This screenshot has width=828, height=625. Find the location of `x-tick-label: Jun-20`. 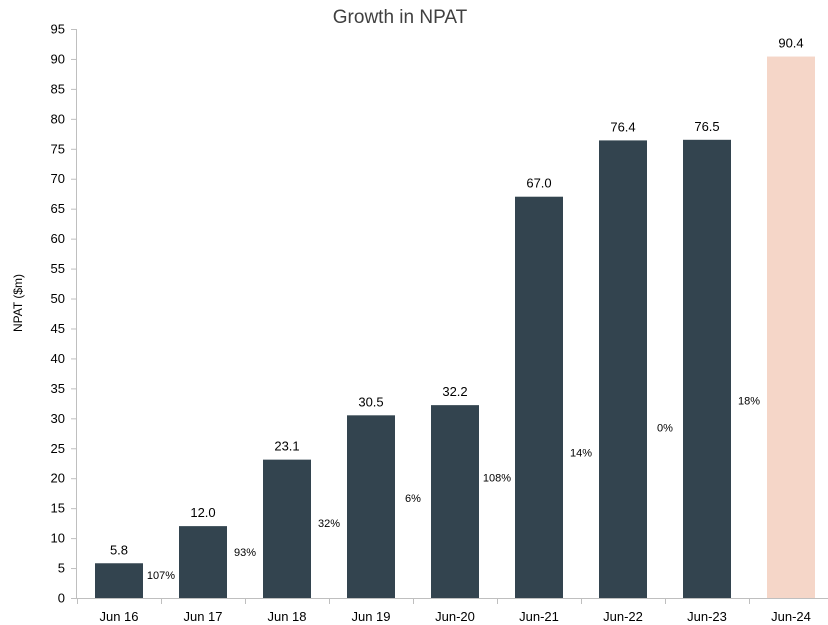

x-tick-label: Jun-20 is located at coordinates (455, 616).